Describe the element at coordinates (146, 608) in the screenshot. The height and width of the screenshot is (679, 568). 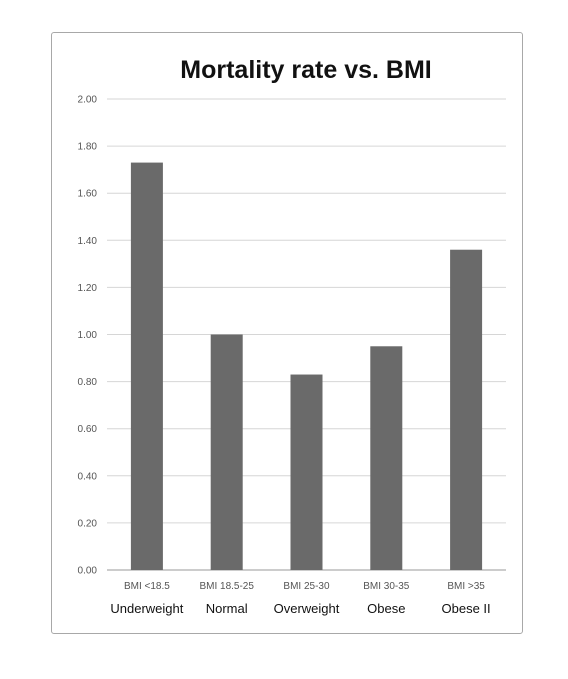
I see `category-label: Underweight` at that location.